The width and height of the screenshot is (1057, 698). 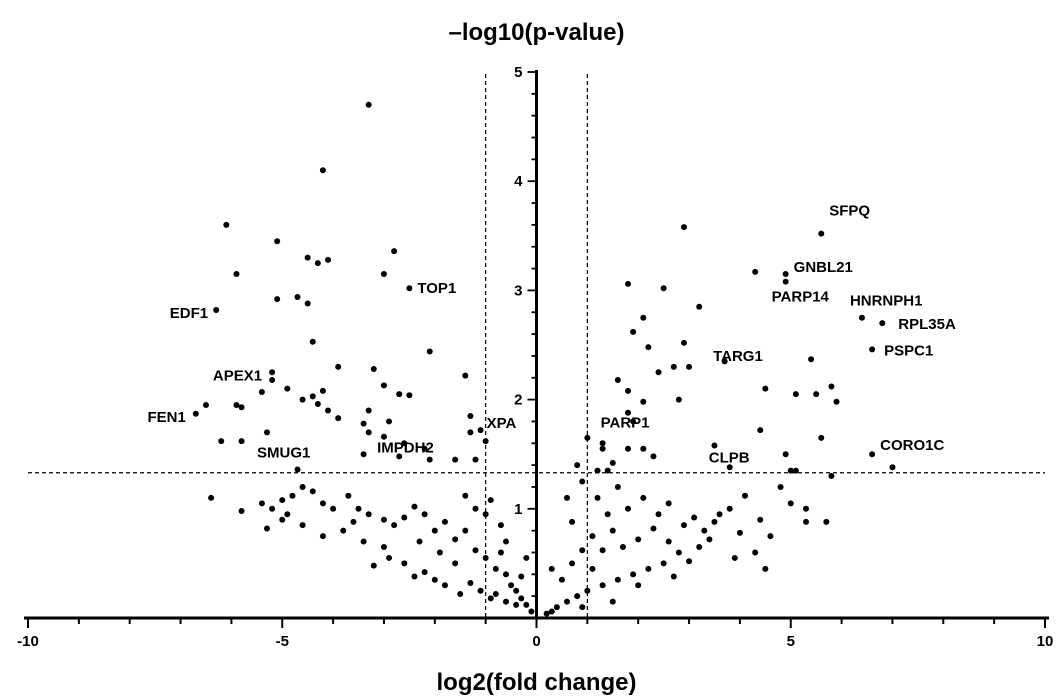 What do you see at coordinates (738, 356) in the screenshot?
I see `point-label: TARG1` at bounding box center [738, 356].